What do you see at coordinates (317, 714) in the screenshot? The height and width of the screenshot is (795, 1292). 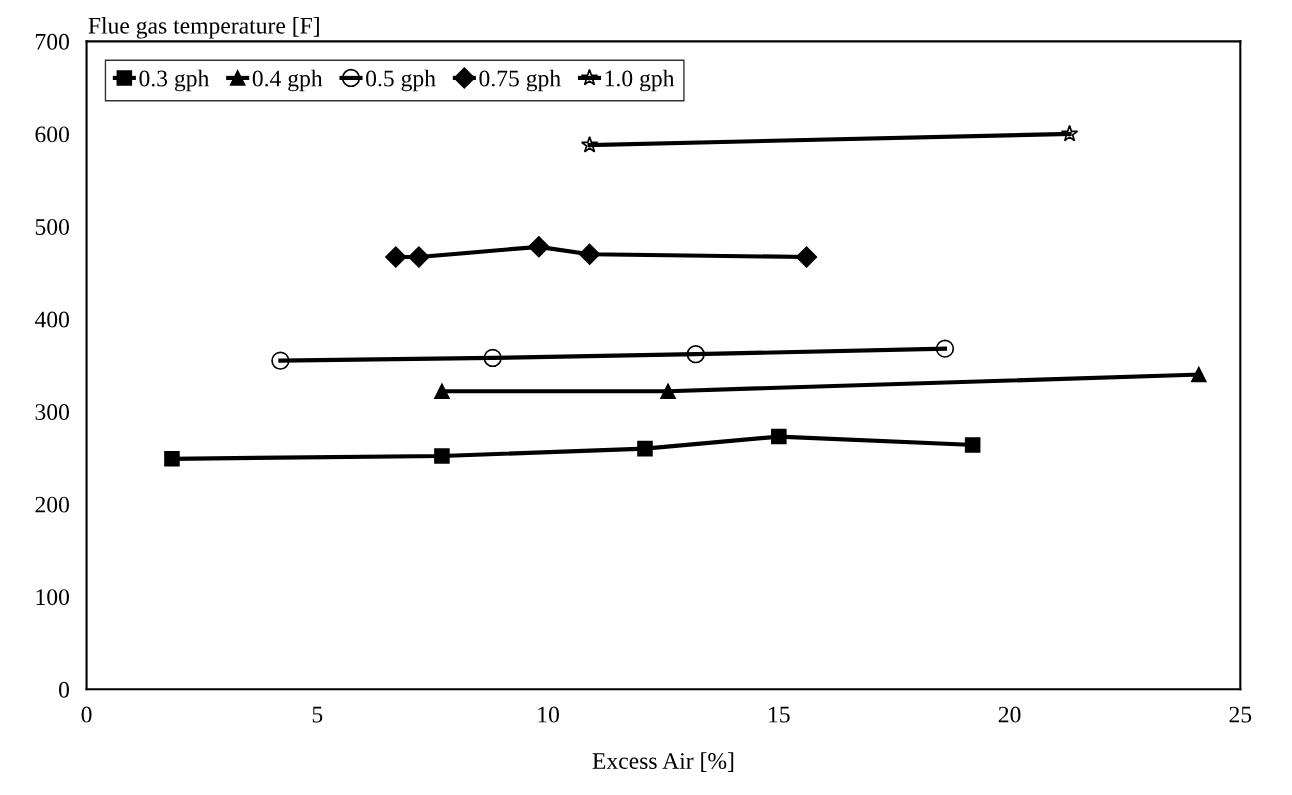 I see `x-tick-label: 5` at bounding box center [317, 714].